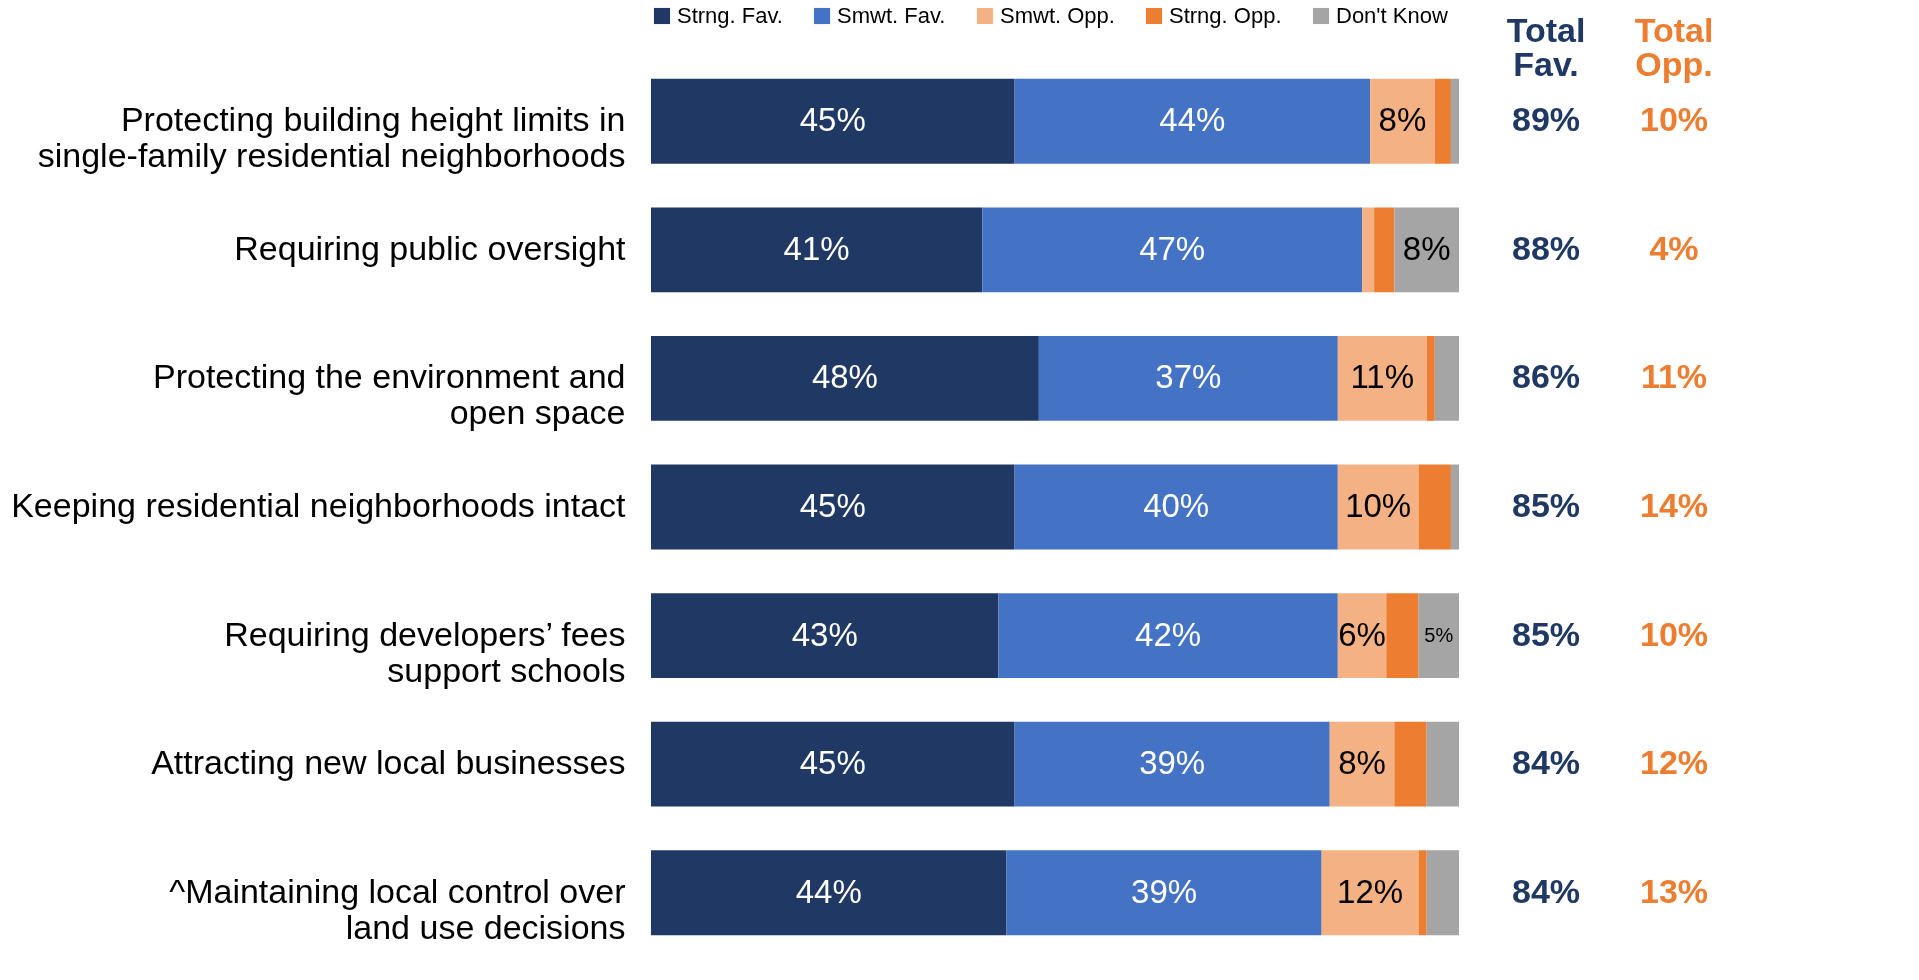 Image resolution: width=1919 pixels, height=980 pixels. What do you see at coordinates (319, 505) in the screenshot?
I see `y-tick-label: Keeping residential neighborhoods intact` at bounding box center [319, 505].